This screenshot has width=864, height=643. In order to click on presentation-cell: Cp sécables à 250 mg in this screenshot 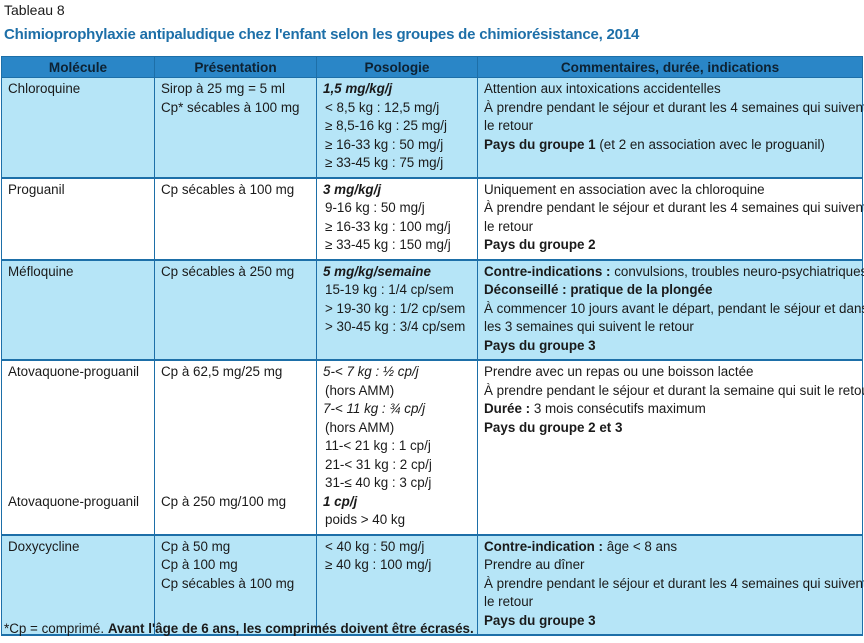, I will do `click(235, 310)`.